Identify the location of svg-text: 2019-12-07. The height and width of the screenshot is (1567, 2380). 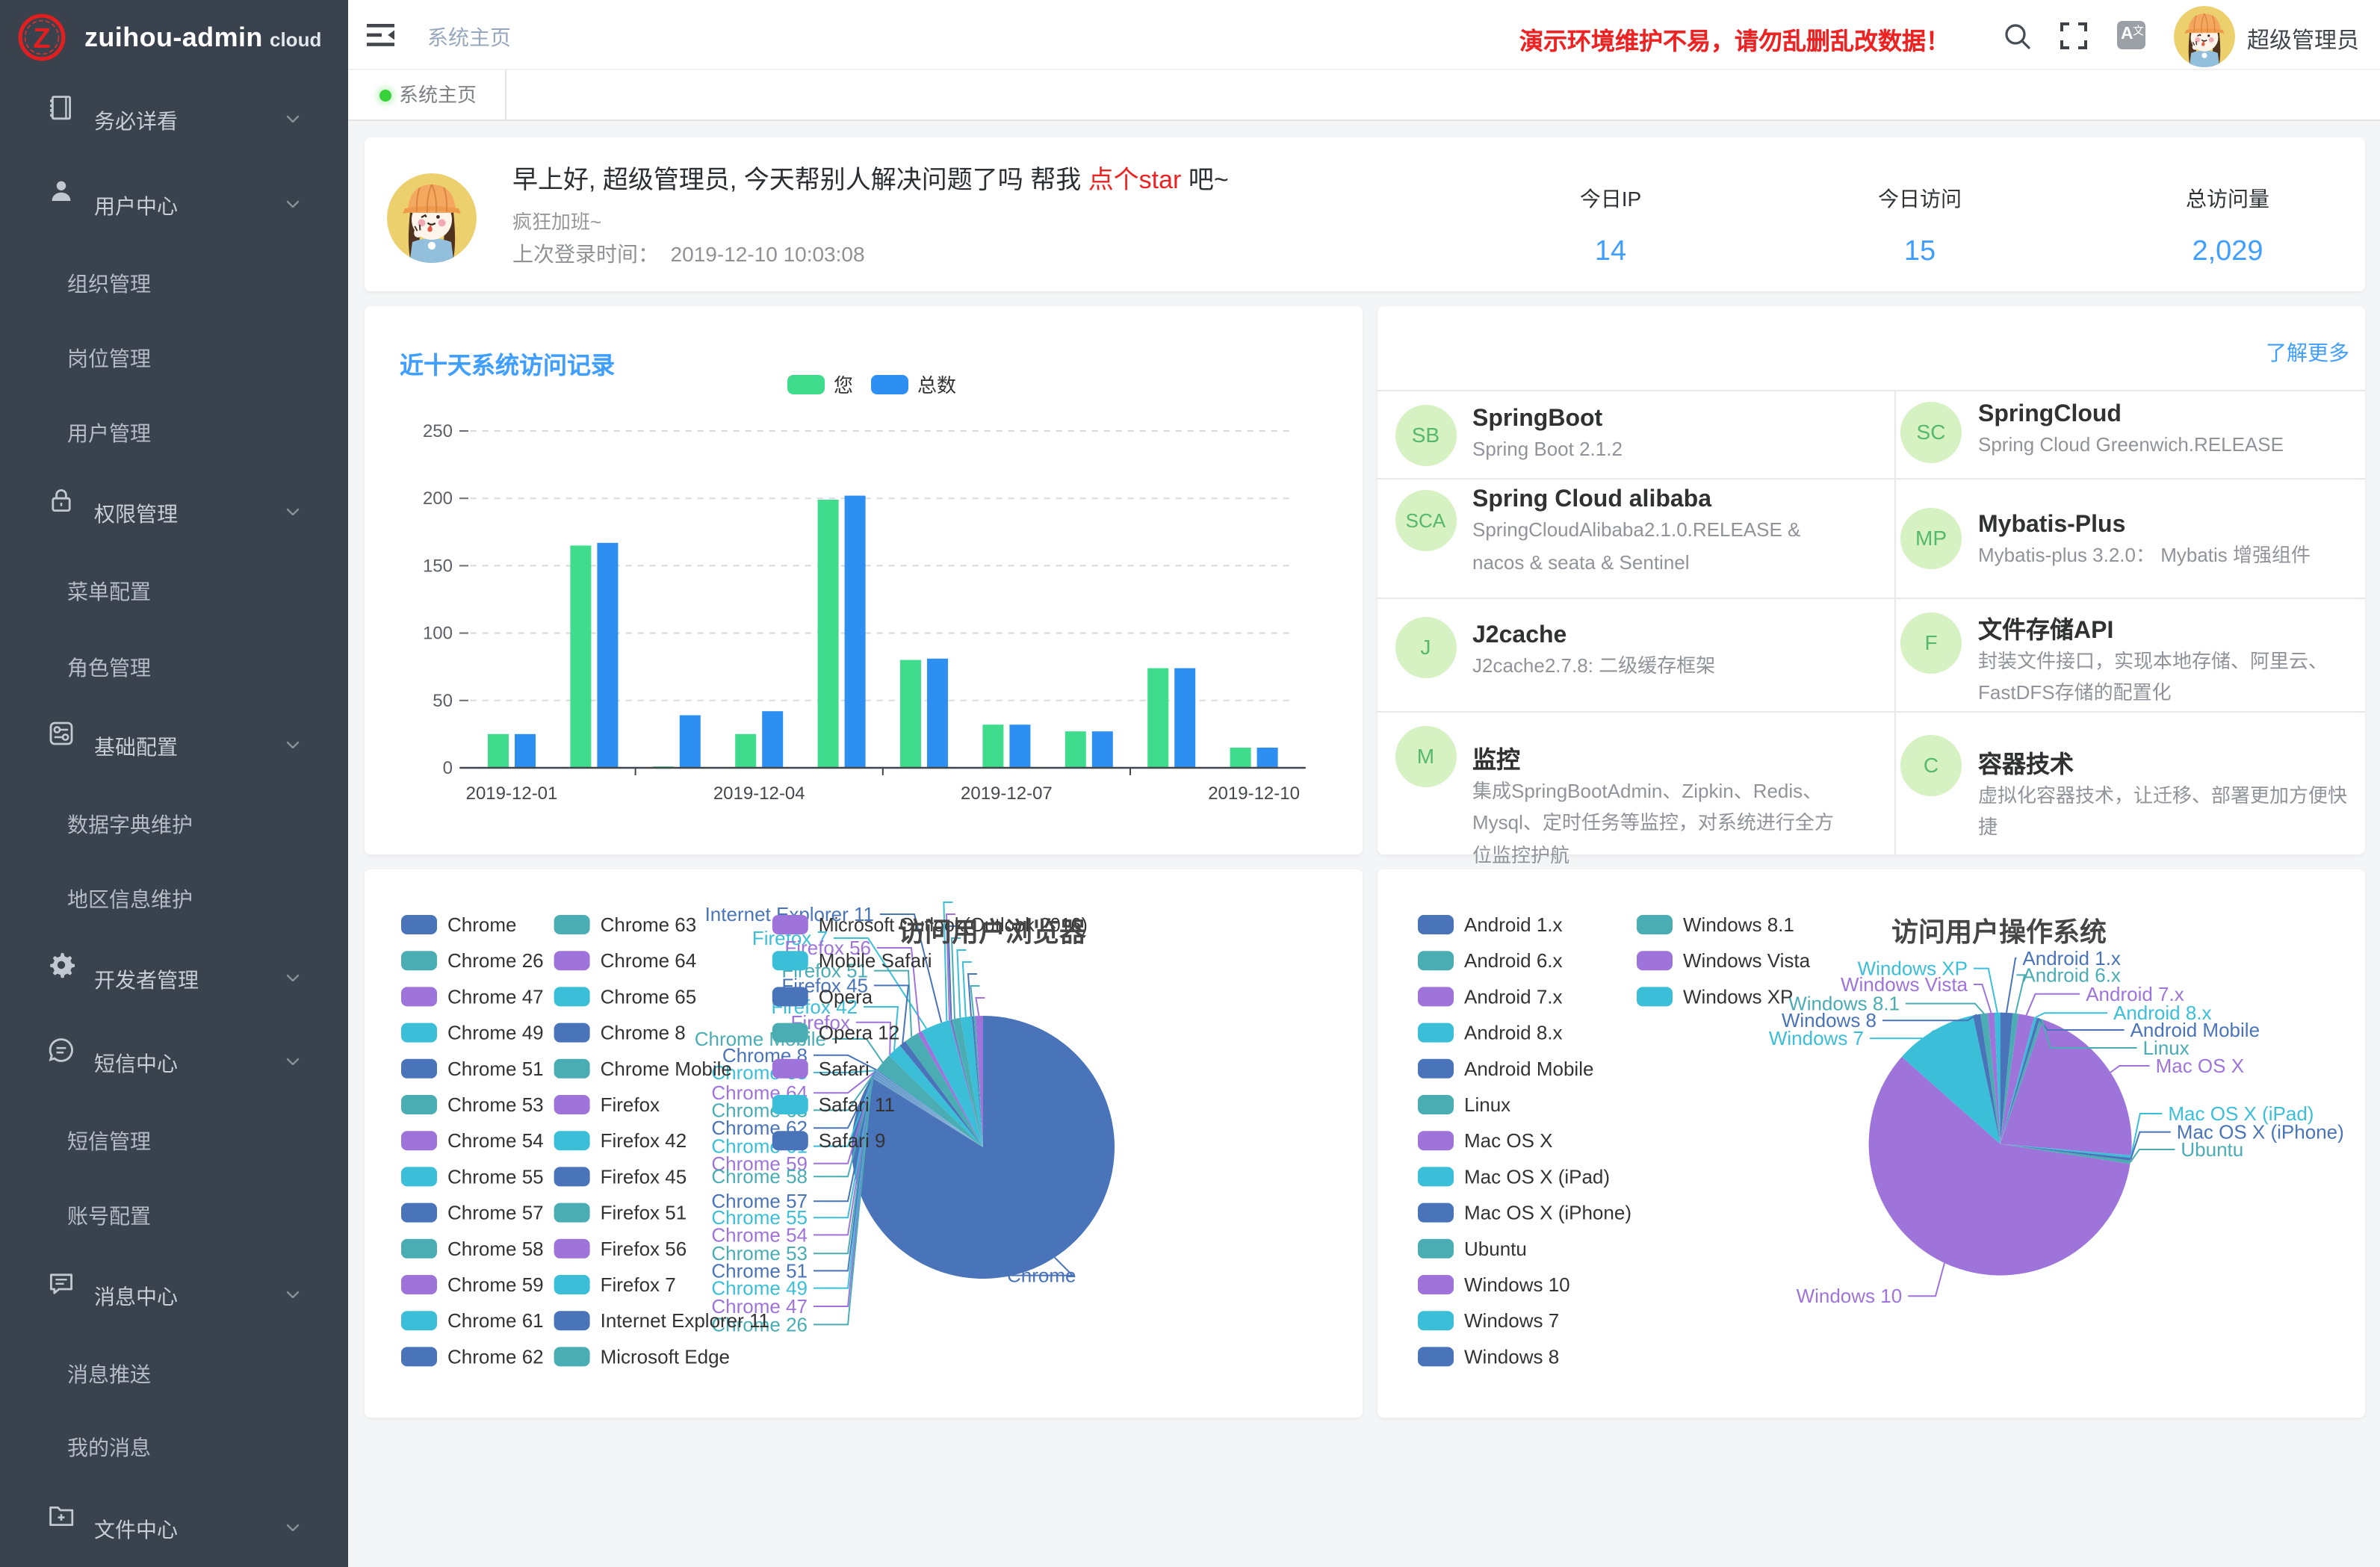
(1006, 793).